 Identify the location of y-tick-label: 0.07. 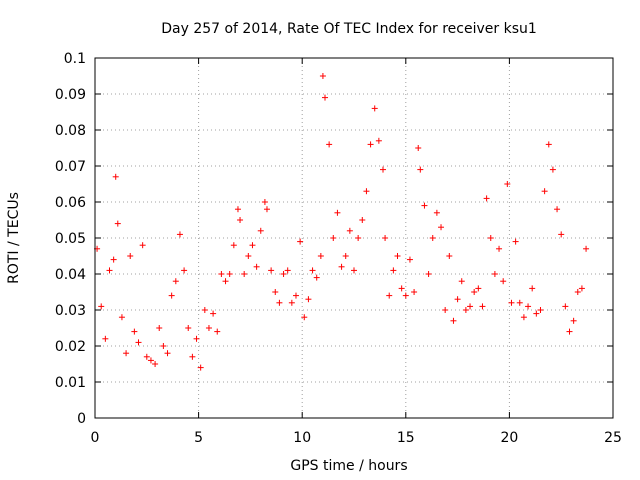
(70, 167).